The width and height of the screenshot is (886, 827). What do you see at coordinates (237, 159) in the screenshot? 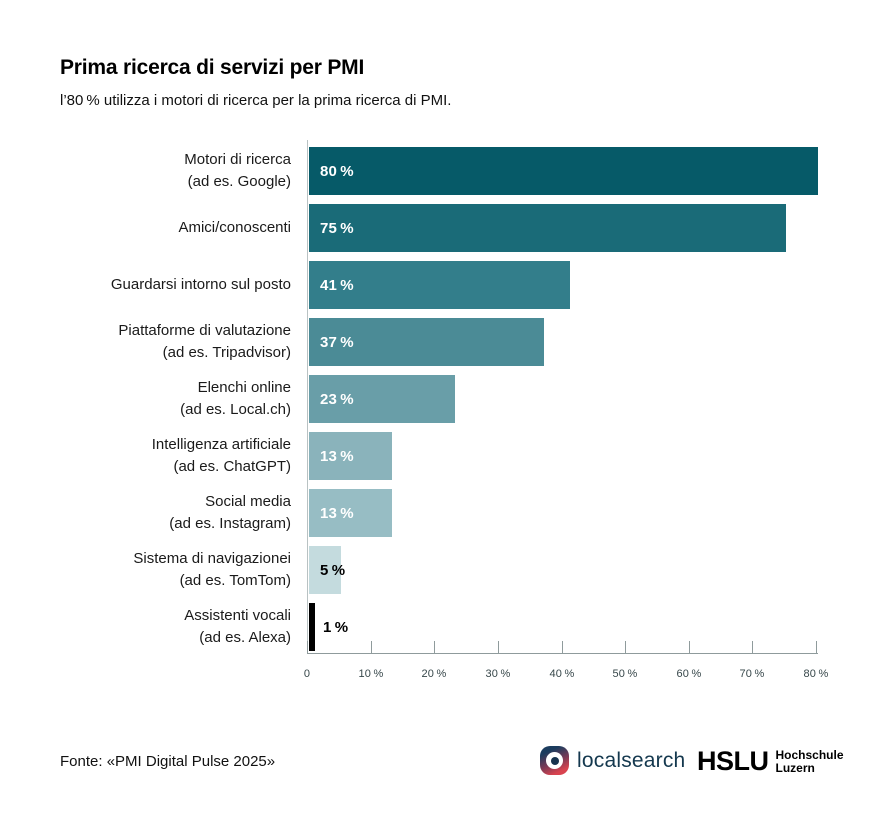
I see `bar-category-label-line: Motori di ricerca` at bounding box center [237, 159].